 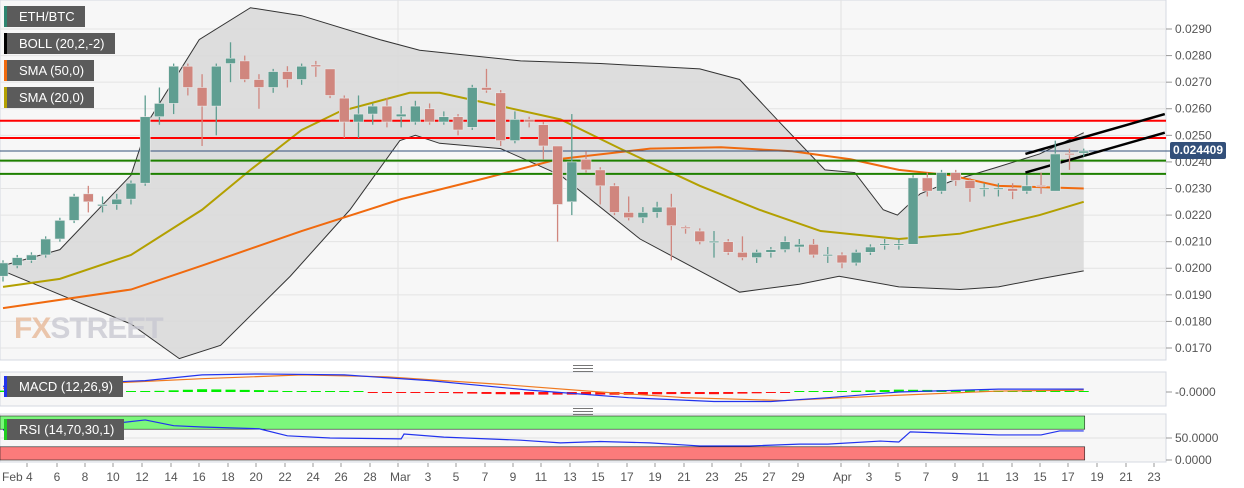 I want to click on legend-macd: MACD (12,26,9), so click(x=63, y=386).